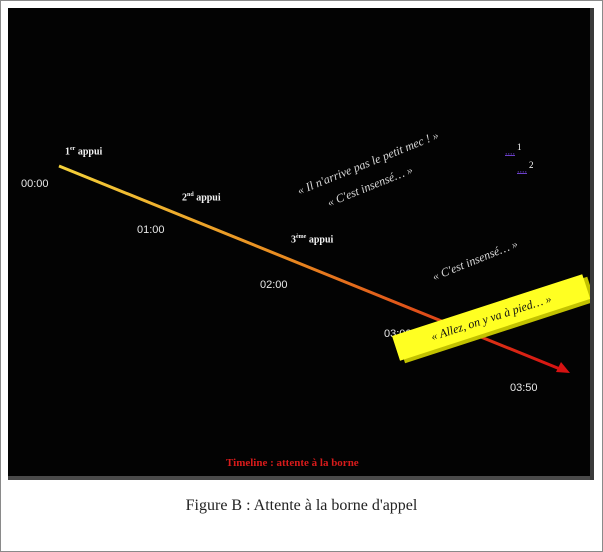 The height and width of the screenshot is (552, 603). What do you see at coordinates (513, 150) in the screenshot?
I see `link-badge-1: .... 1` at bounding box center [513, 150].